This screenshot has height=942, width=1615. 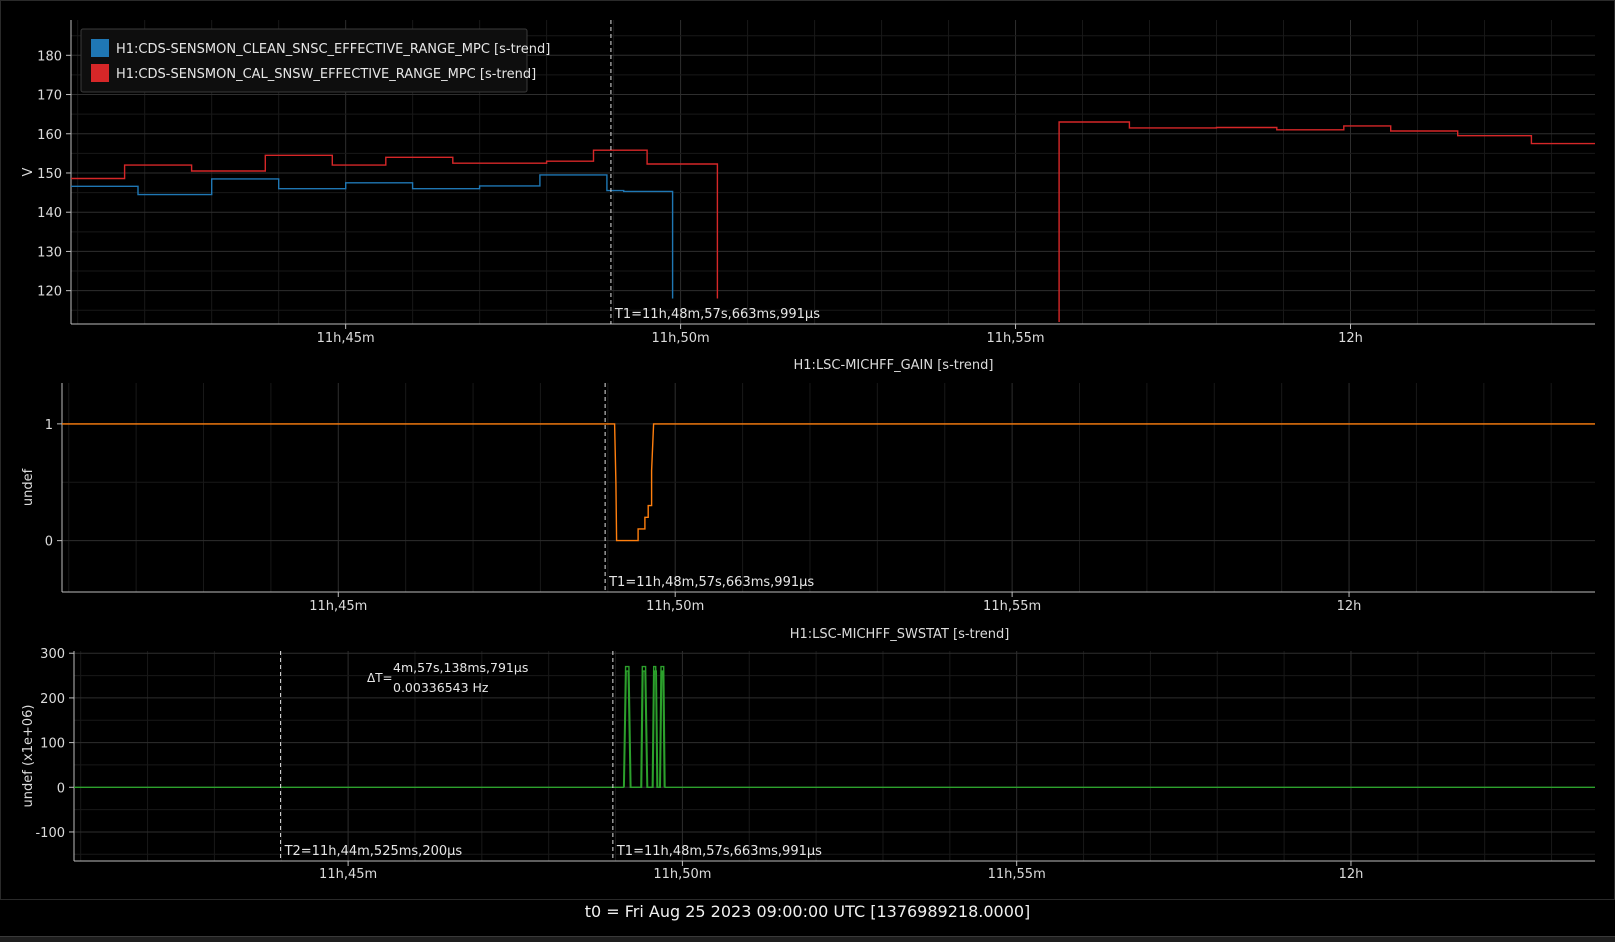 What do you see at coordinates (894, 365) in the screenshot?
I see `plot-title: H1:LSC-MICHFF_GAIN [s-trend]` at bounding box center [894, 365].